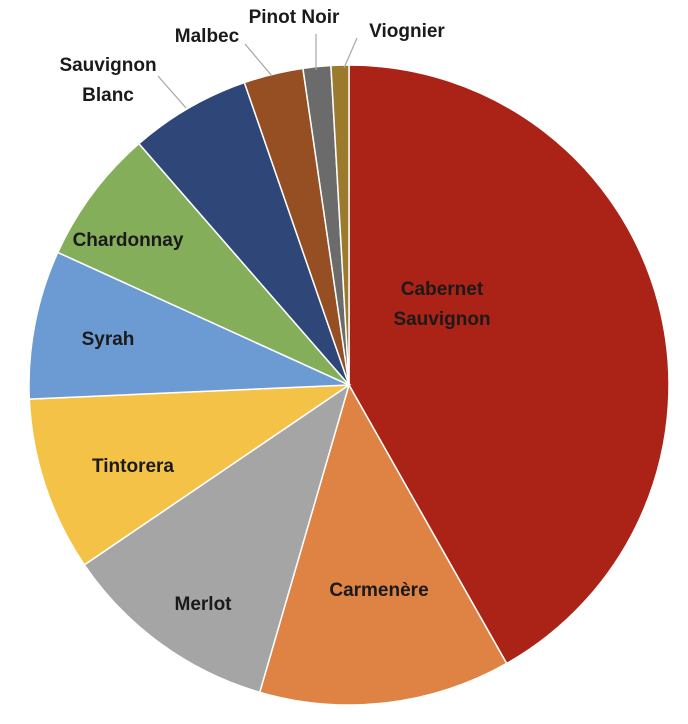 This screenshot has height=724, width=688. I want to click on slice-label: Syrah, so click(108, 339).